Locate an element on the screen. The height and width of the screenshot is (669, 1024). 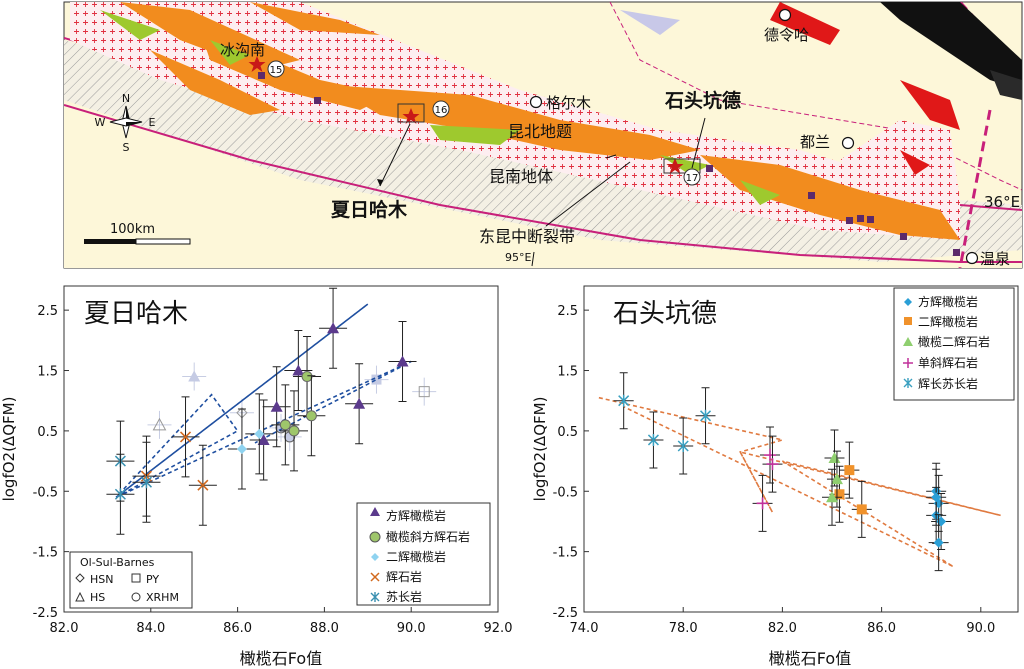
scale-bar: 100km is located at coordinates (137, 233).